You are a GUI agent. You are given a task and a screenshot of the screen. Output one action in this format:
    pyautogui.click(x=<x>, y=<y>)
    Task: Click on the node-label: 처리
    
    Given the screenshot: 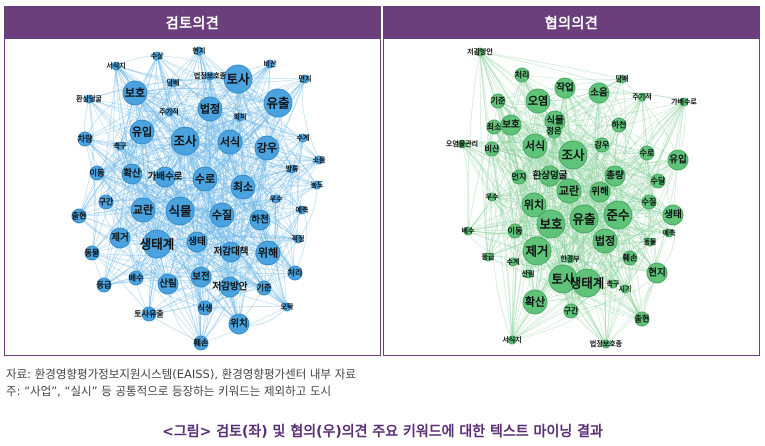 What is the action you would take?
    pyautogui.click(x=522, y=75)
    